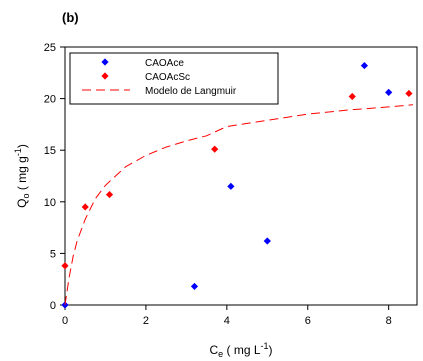 The height and width of the screenshot is (361, 423). I want to click on x-tick-label: 0, so click(65, 321).